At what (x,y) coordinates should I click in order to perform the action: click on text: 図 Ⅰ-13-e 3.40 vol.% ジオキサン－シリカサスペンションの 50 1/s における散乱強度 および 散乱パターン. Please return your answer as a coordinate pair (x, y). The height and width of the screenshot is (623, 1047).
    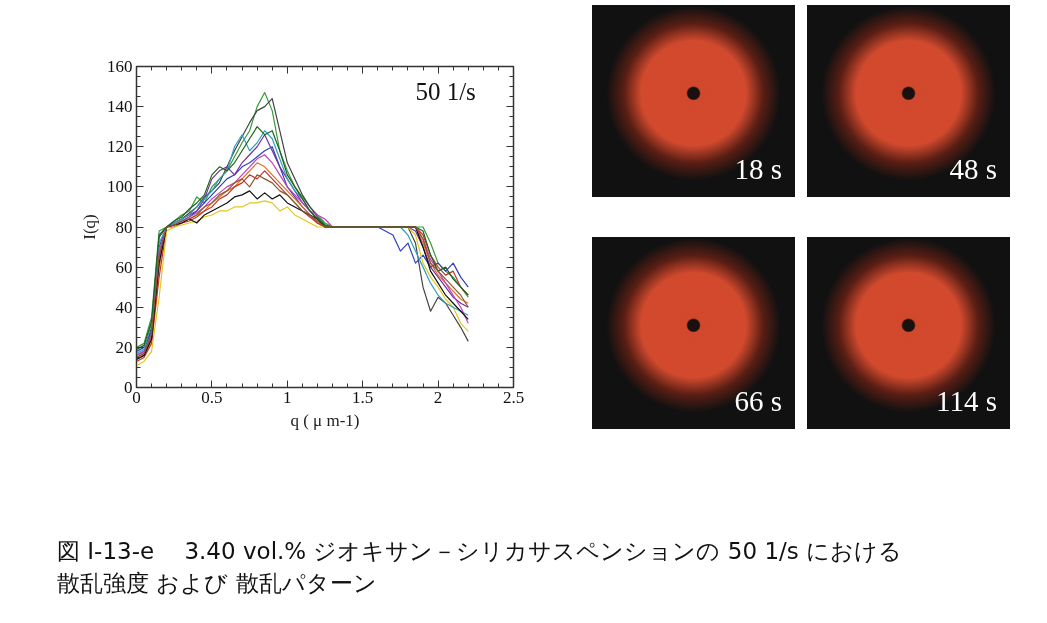
    Looking at the image, I should click on (480, 567).